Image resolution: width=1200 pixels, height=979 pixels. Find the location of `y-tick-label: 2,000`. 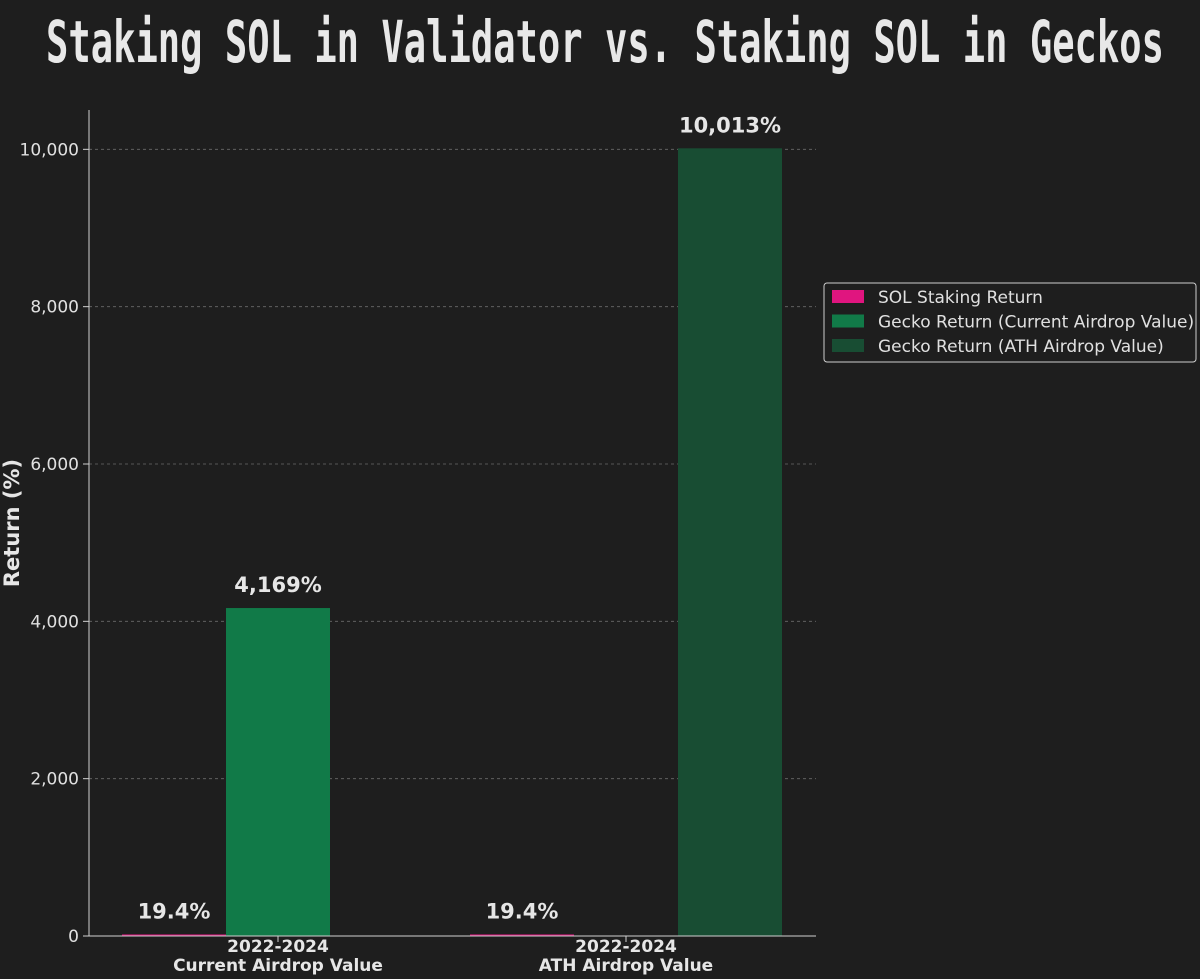

y-tick-label: 2,000 is located at coordinates (54, 780).